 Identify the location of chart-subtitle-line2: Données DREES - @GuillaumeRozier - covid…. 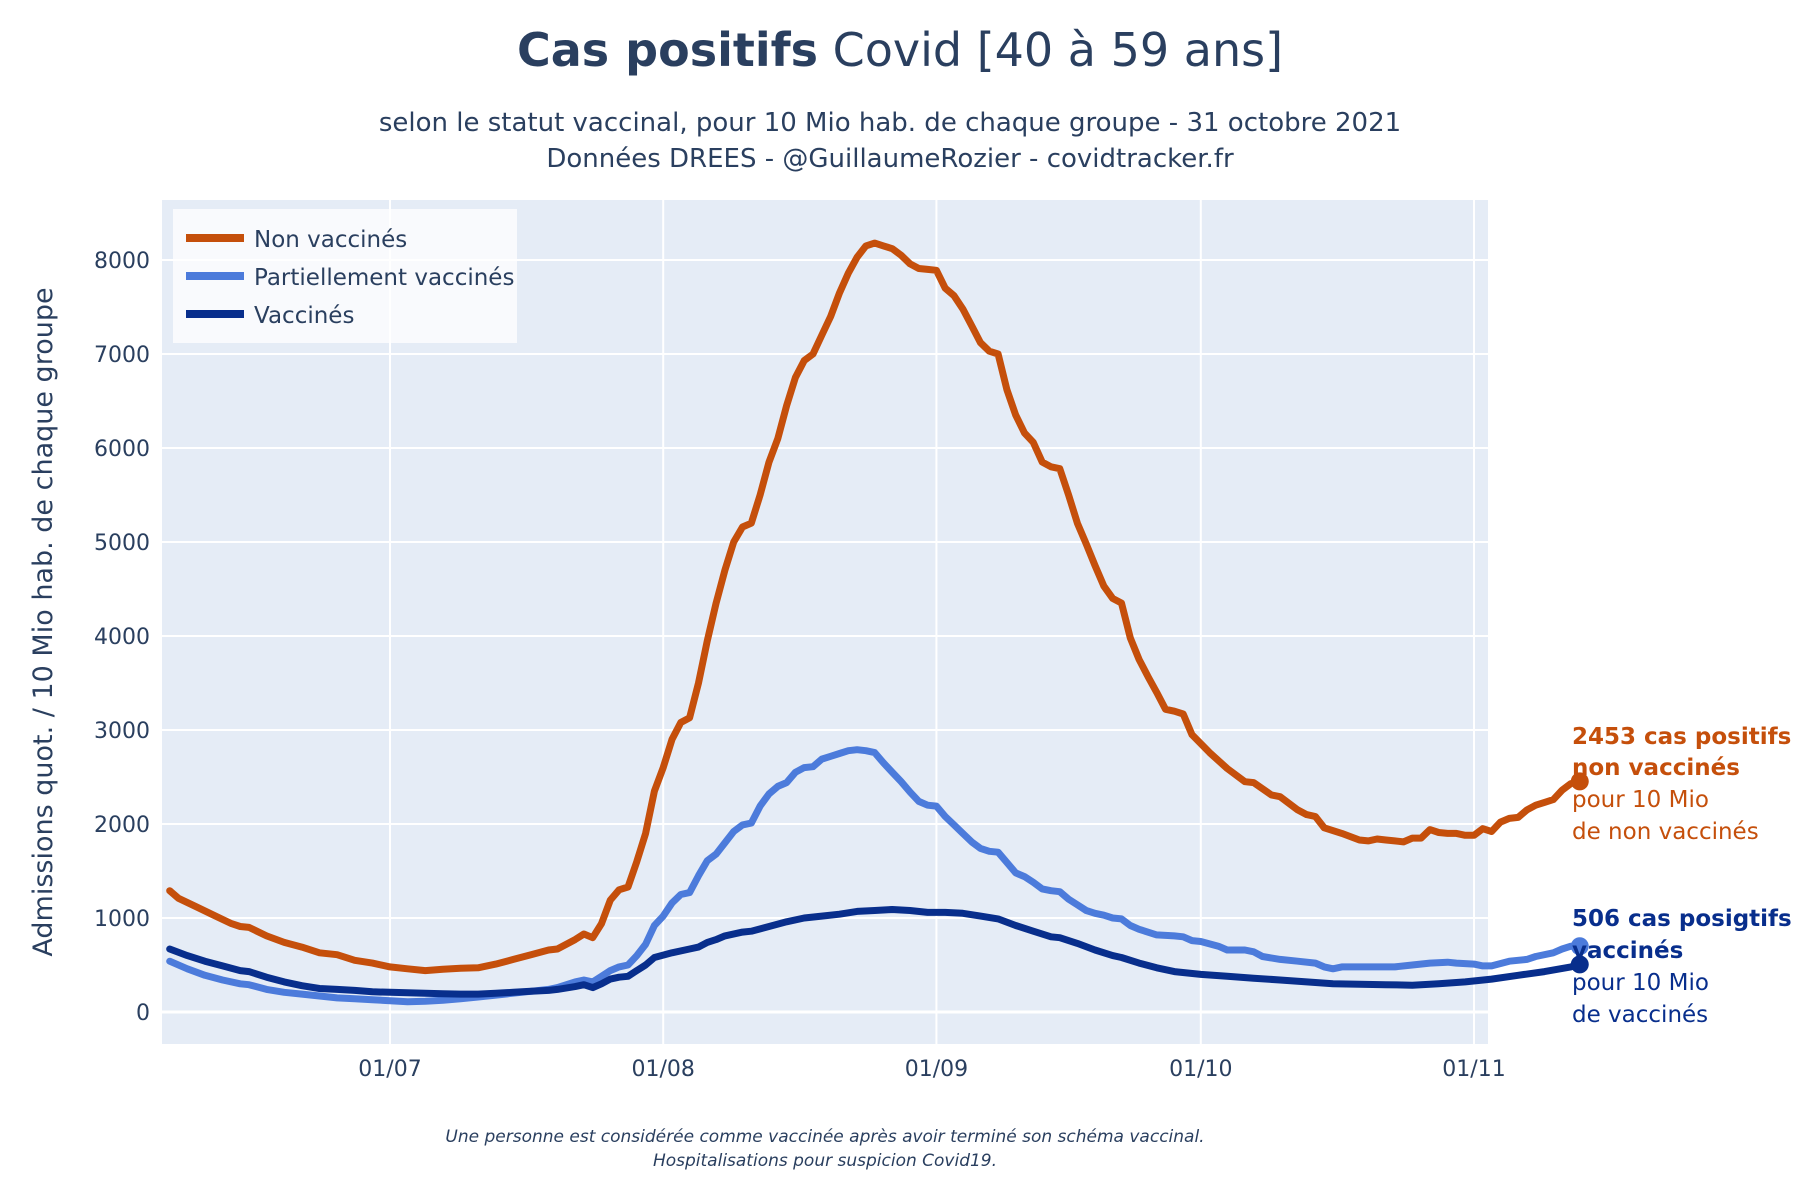
(890, 159).